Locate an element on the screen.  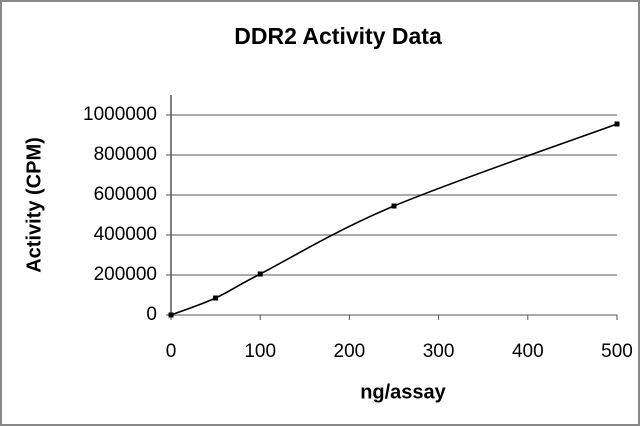
x-tick-label: 300 is located at coordinates (439, 351).